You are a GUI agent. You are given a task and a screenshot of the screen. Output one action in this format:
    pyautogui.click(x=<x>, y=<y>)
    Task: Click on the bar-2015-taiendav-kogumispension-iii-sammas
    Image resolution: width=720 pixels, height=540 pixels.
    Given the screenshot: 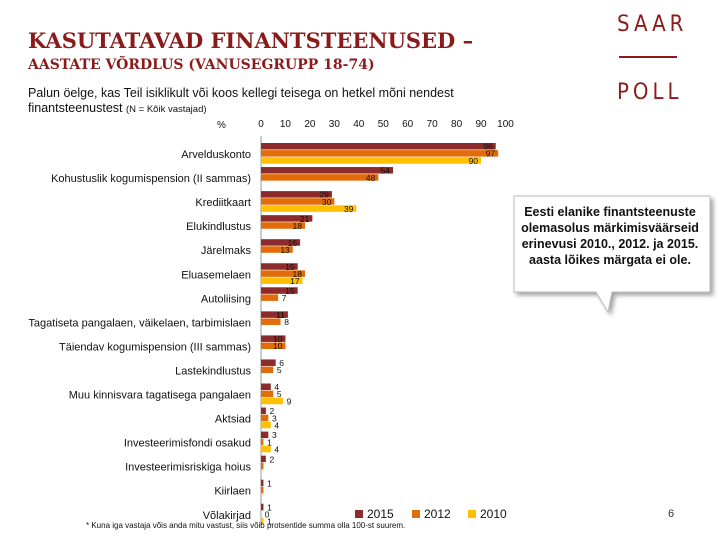 What is the action you would take?
    pyautogui.click(x=273, y=338)
    